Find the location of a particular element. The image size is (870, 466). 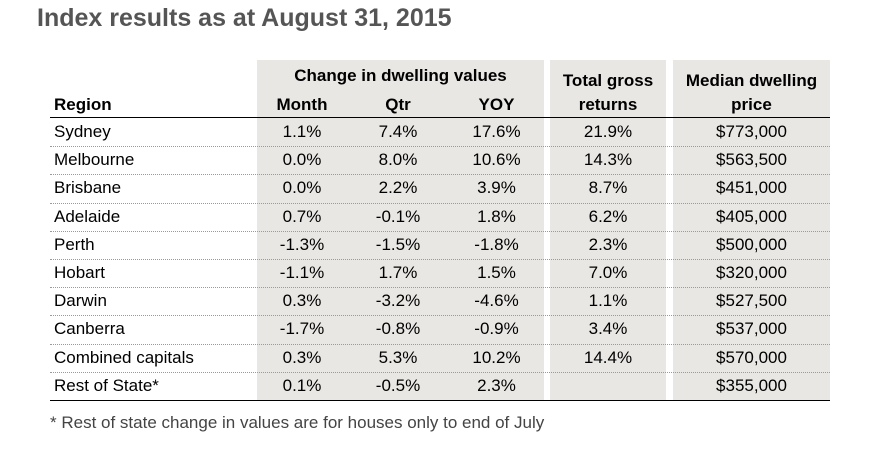

cell-median: $451,000 is located at coordinates (751, 188).